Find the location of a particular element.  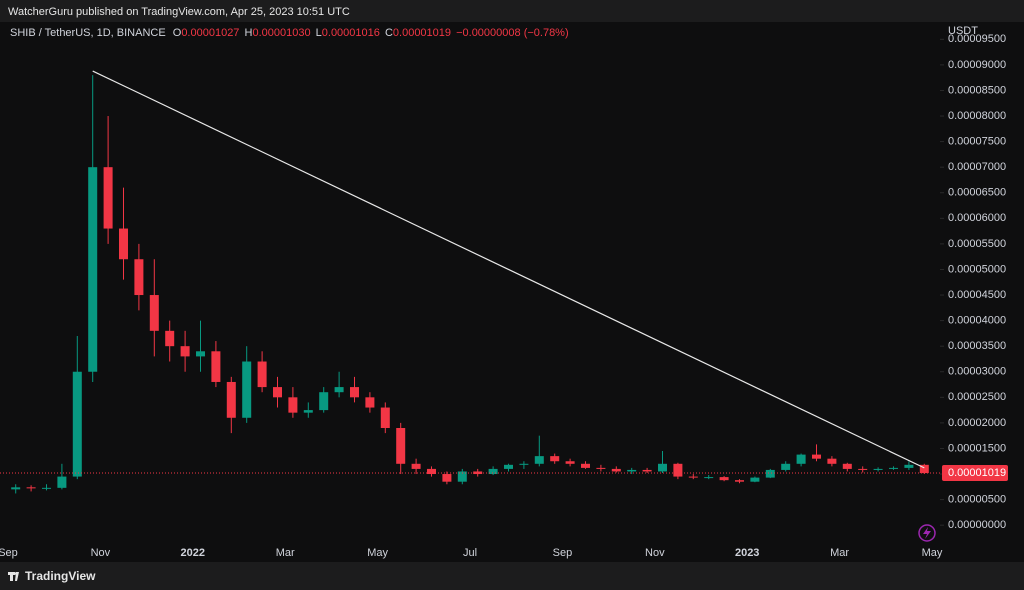

o-value: 0.00001027 is located at coordinates (210, 33).